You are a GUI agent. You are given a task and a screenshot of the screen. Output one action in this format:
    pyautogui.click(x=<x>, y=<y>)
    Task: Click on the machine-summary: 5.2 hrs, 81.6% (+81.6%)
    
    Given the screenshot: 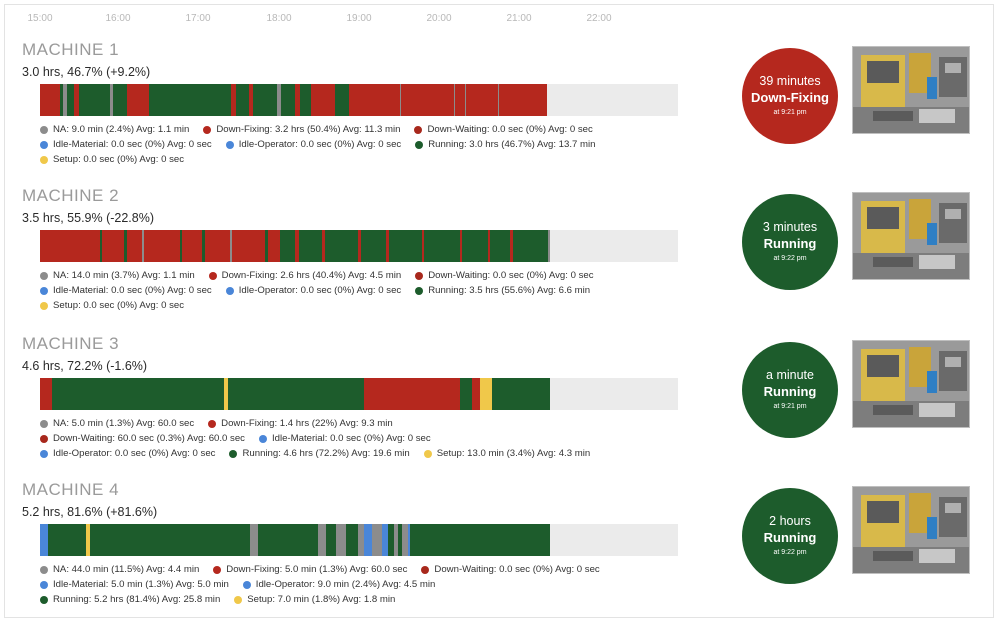 What is the action you would take?
    pyautogui.click(x=90, y=512)
    